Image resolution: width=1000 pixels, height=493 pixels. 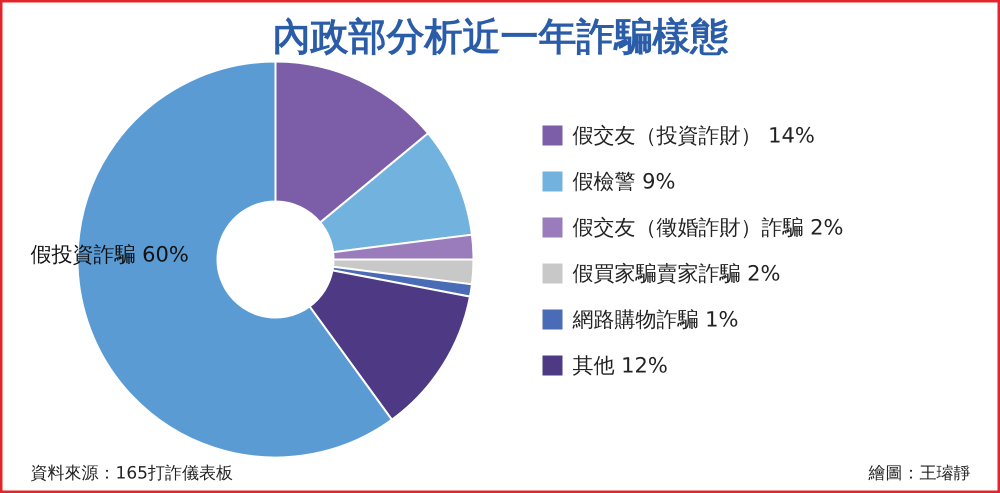 I want to click on chart-title: 內政部分析近一年詐騙樣態, so click(x=500, y=36).